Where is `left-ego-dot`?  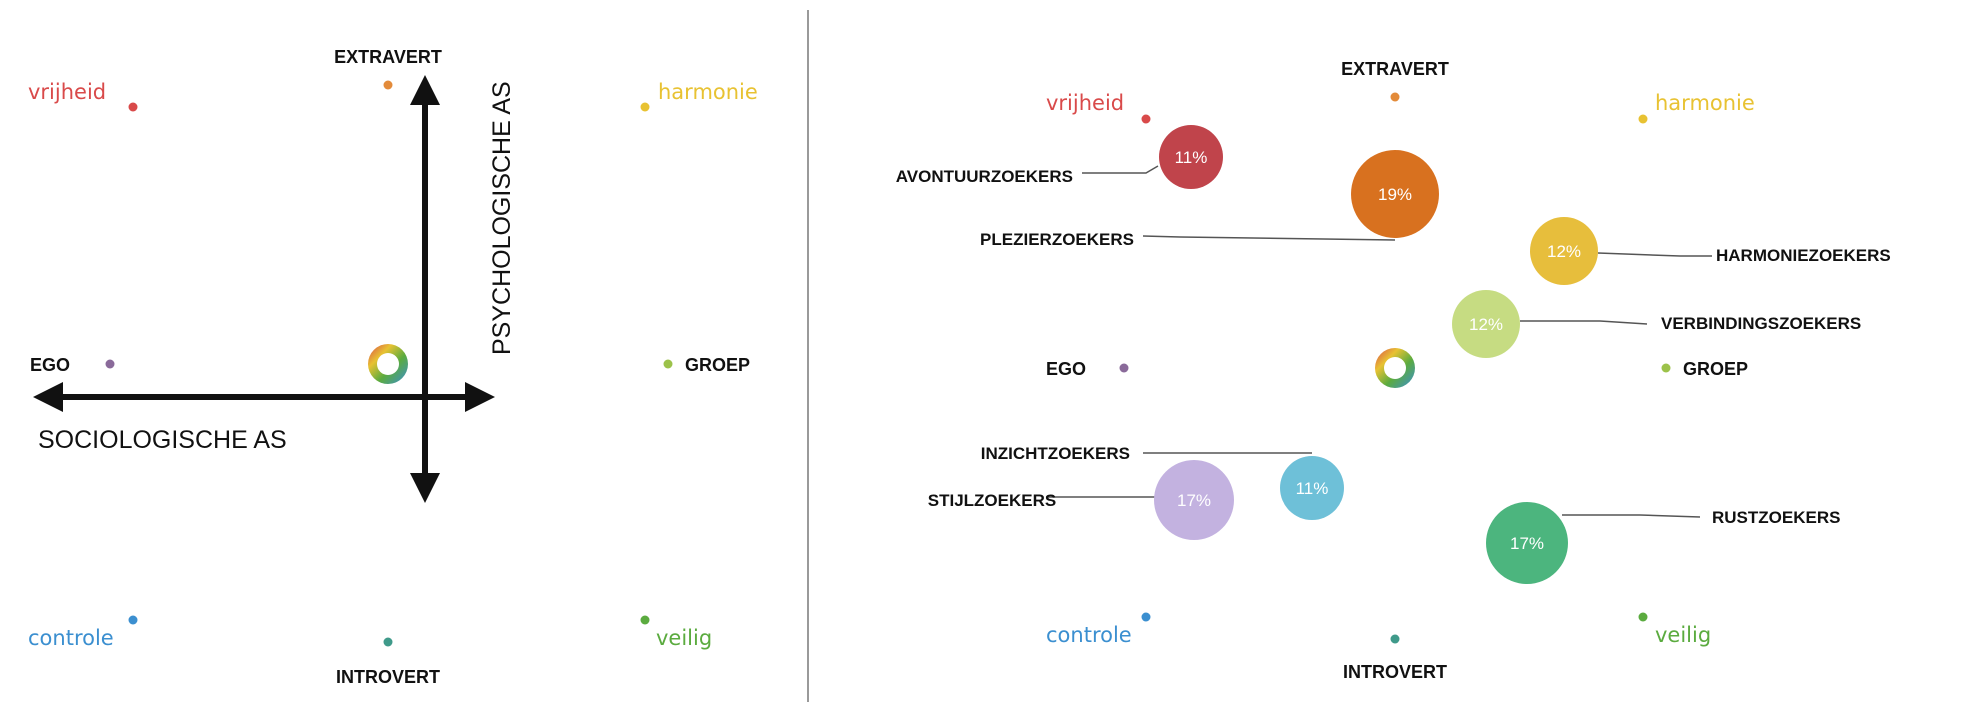 left-ego-dot is located at coordinates (110, 364).